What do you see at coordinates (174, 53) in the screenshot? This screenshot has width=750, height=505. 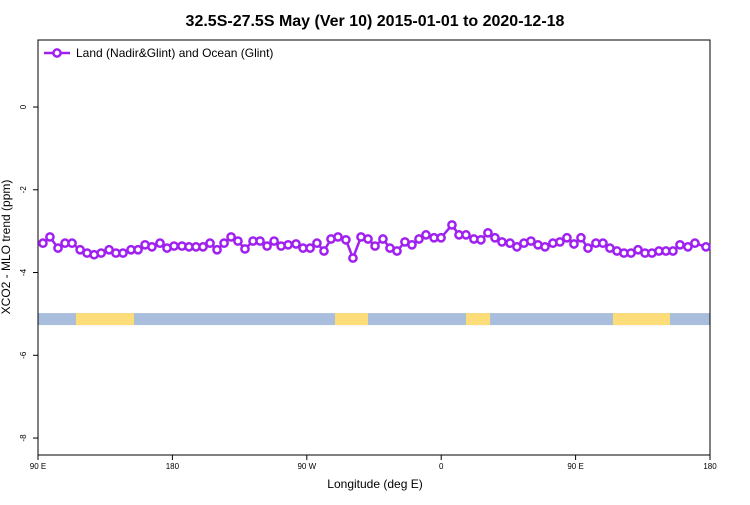 I see `legend-label: Land (Nadir&Glint) and Ocean (Glint)` at bounding box center [174, 53].